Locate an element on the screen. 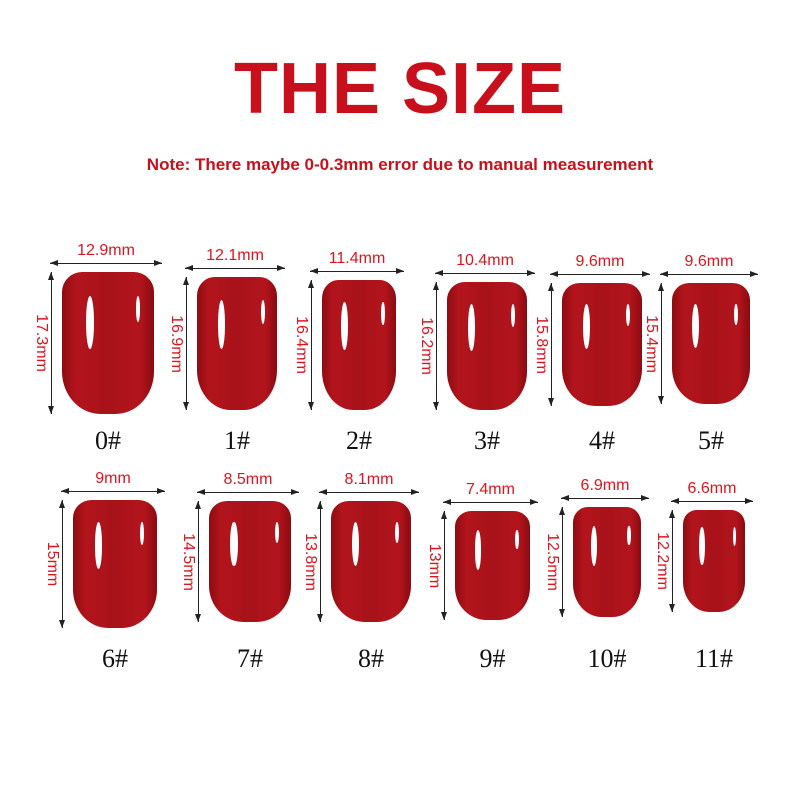 The height and width of the screenshot is (800, 800). width-label: 7.4mm is located at coordinates (490, 489).